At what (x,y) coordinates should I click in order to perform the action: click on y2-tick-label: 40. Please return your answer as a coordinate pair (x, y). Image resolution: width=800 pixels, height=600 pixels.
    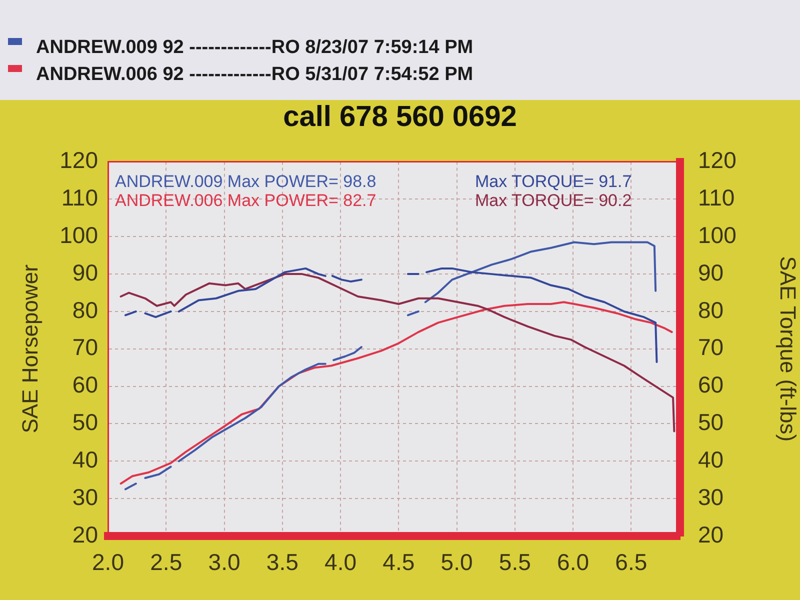
    Looking at the image, I should click on (711, 459).